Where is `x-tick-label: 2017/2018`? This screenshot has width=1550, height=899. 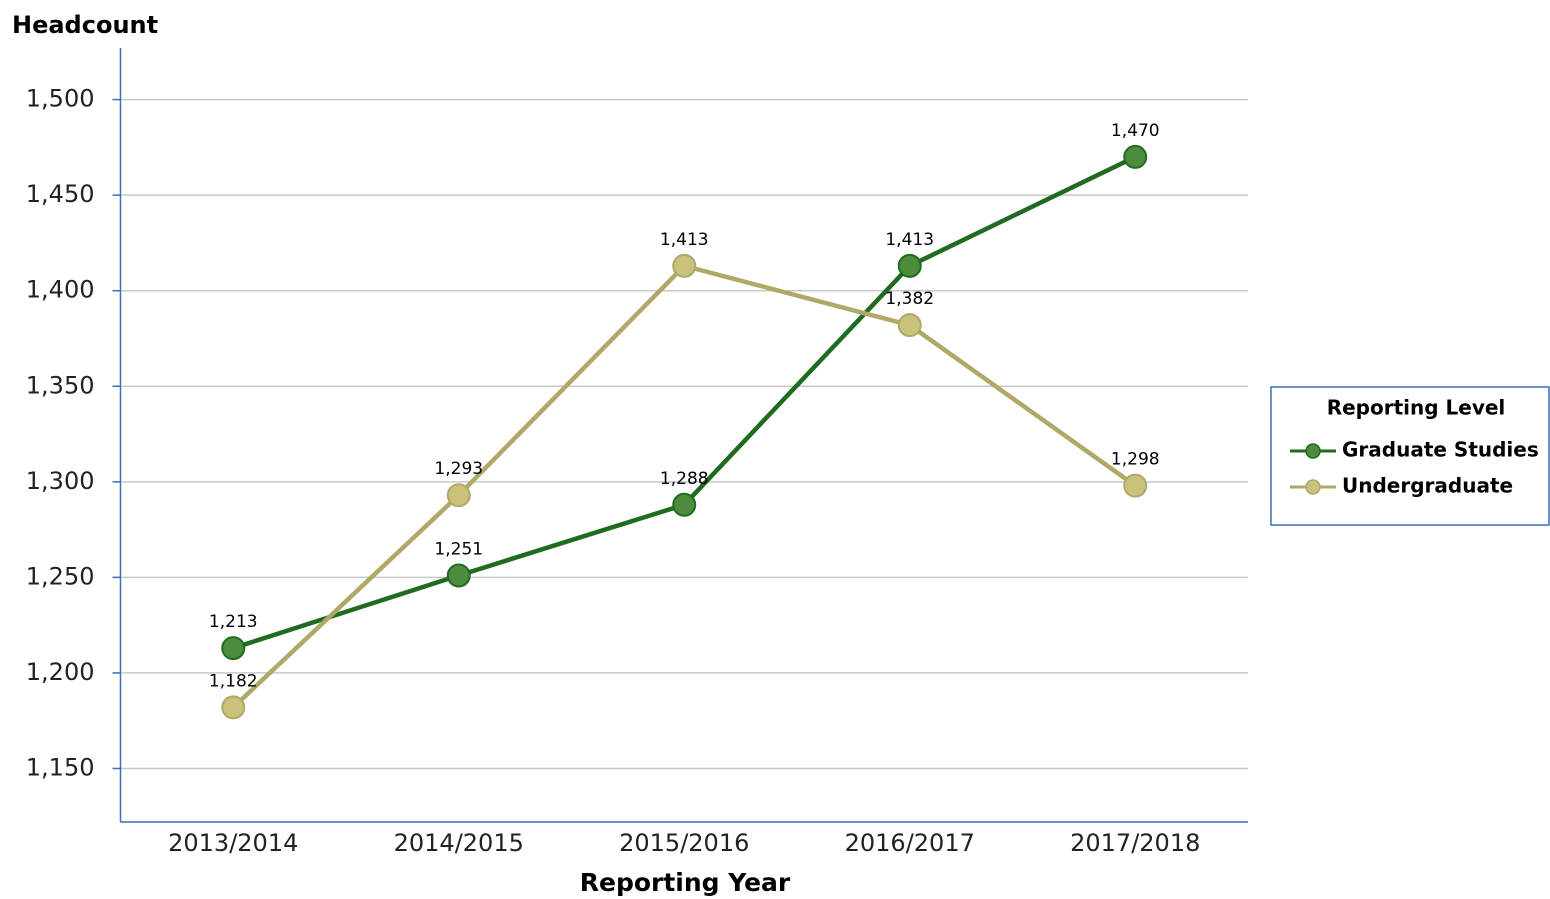 x-tick-label: 2017/2018 is located at coordinates (1135, 843).